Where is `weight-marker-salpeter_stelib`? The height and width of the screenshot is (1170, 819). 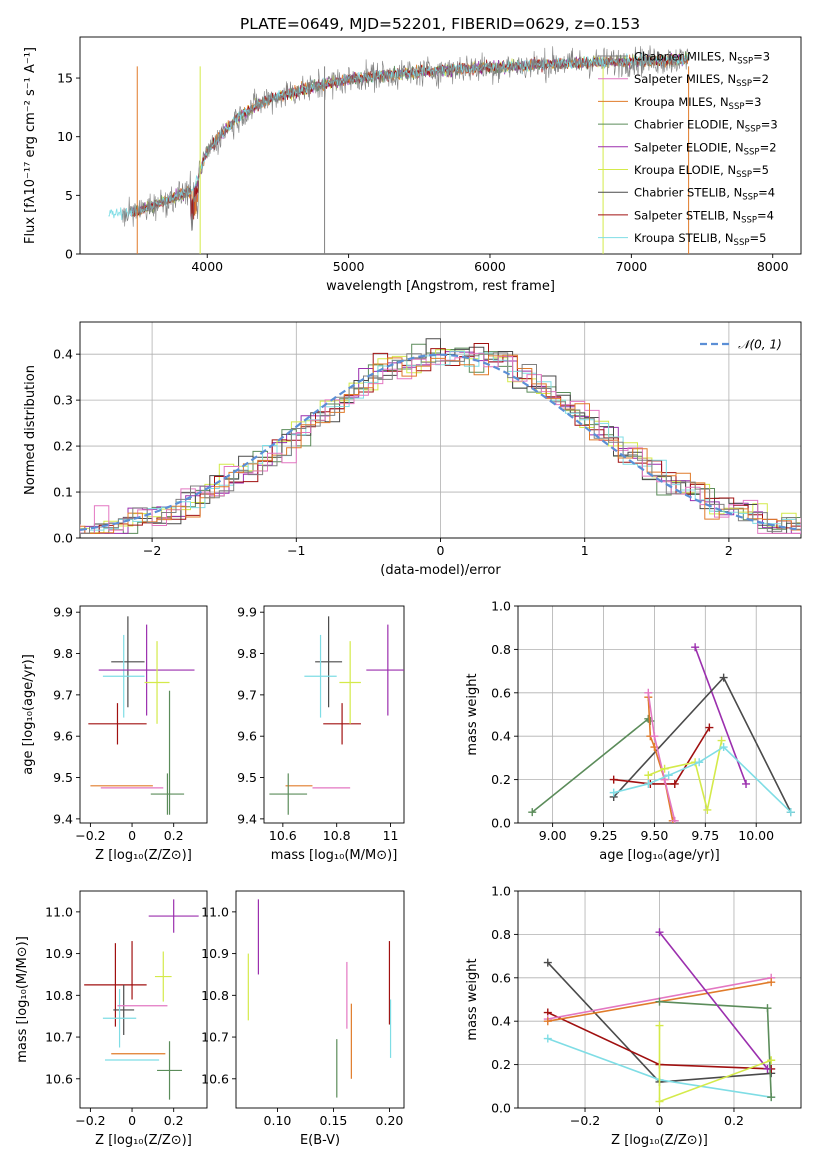
weight-marker-salpeter_stelib is located at coordinates (674, 783).